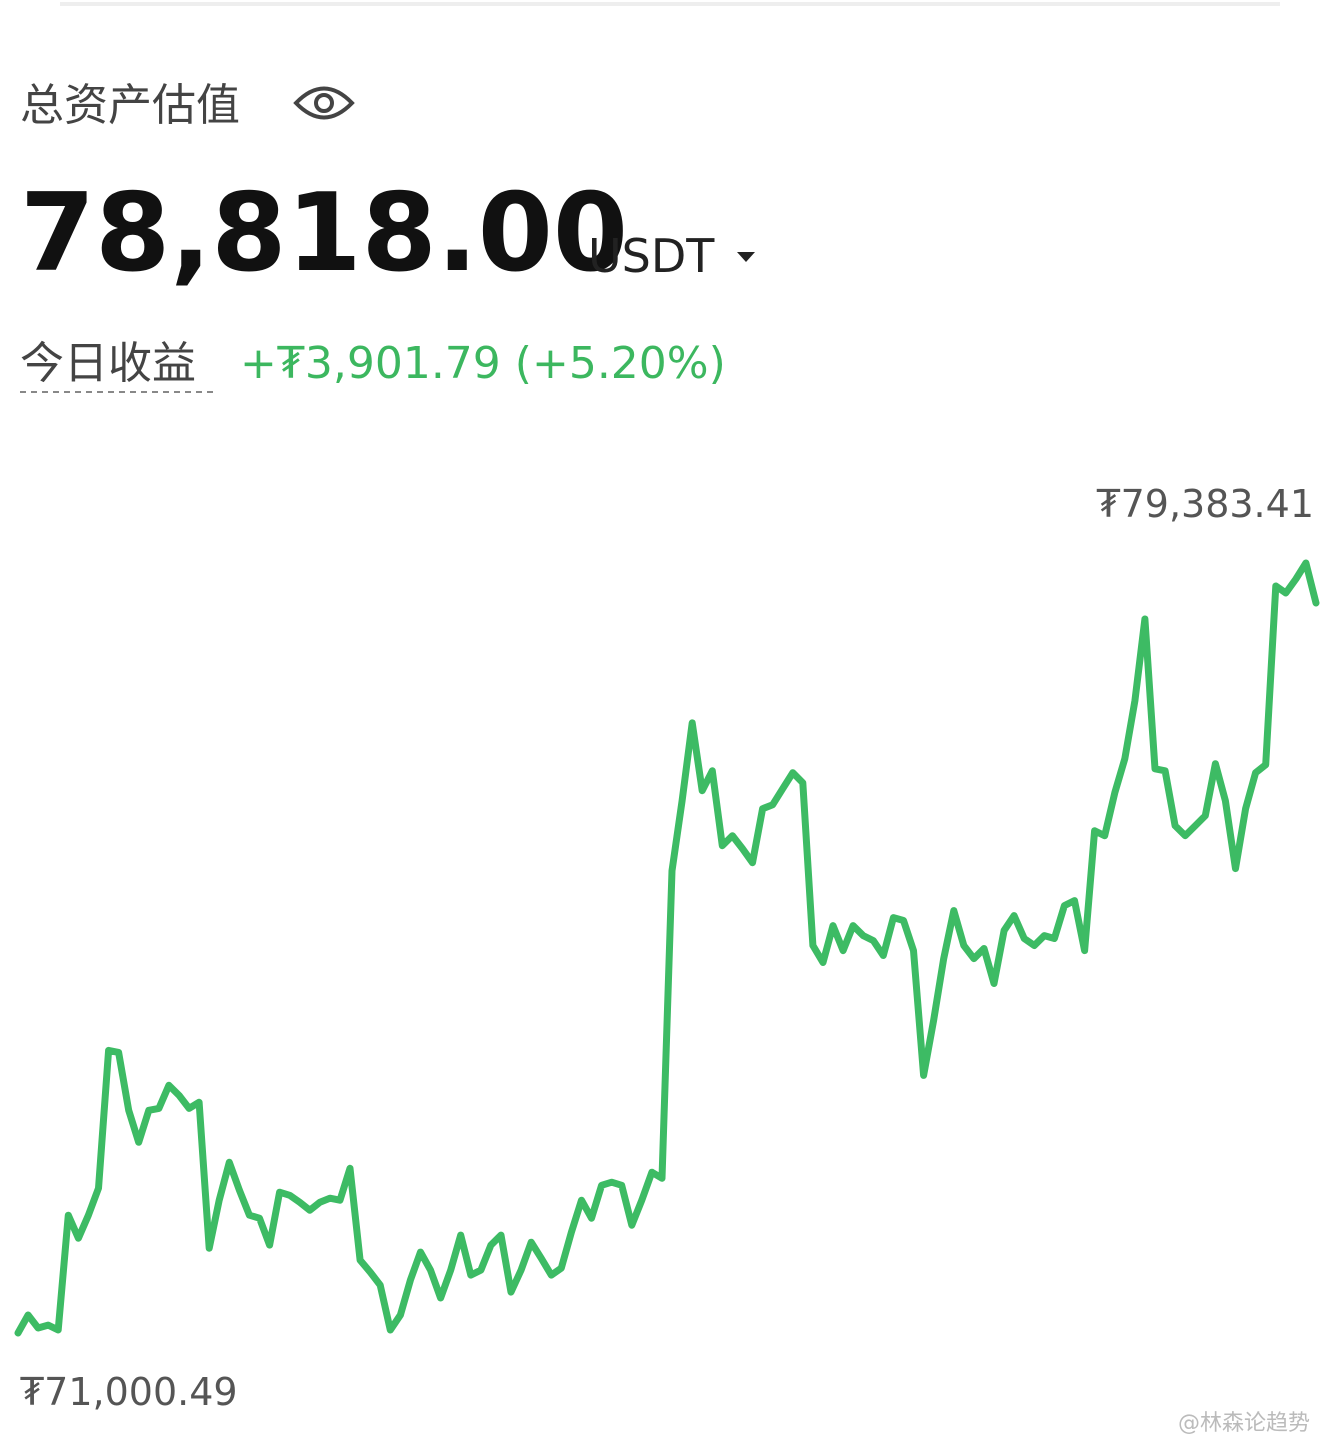 This screenshot has width=1320, height=1448. What do you see at coordinates (651, 256) in the screenshot?
I see `currency: USDT` at bounding box center [651, 256].